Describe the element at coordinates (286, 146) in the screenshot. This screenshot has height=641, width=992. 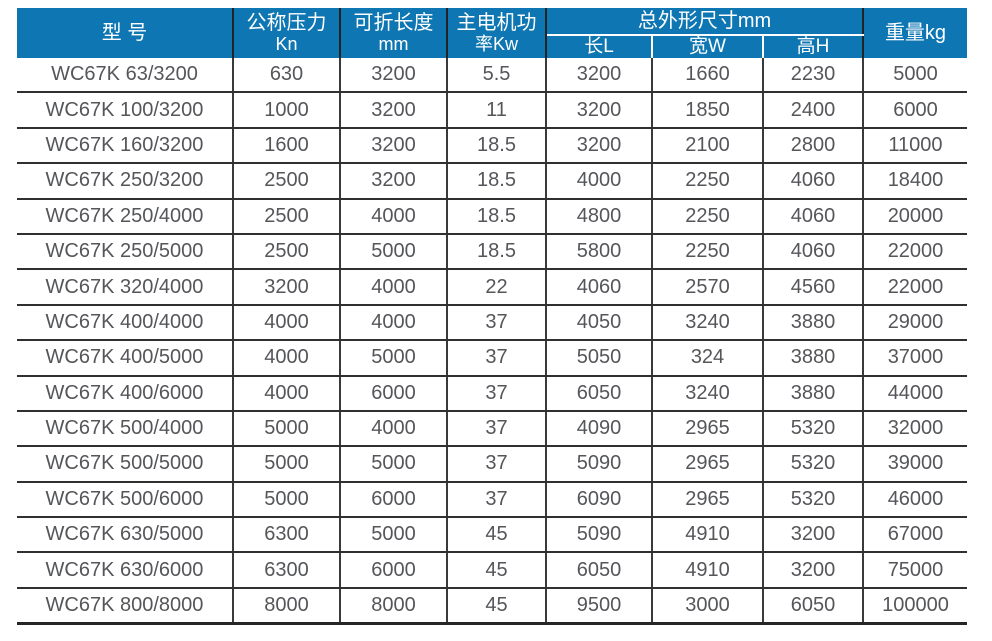
I see `value-cell: 1600` at that location.